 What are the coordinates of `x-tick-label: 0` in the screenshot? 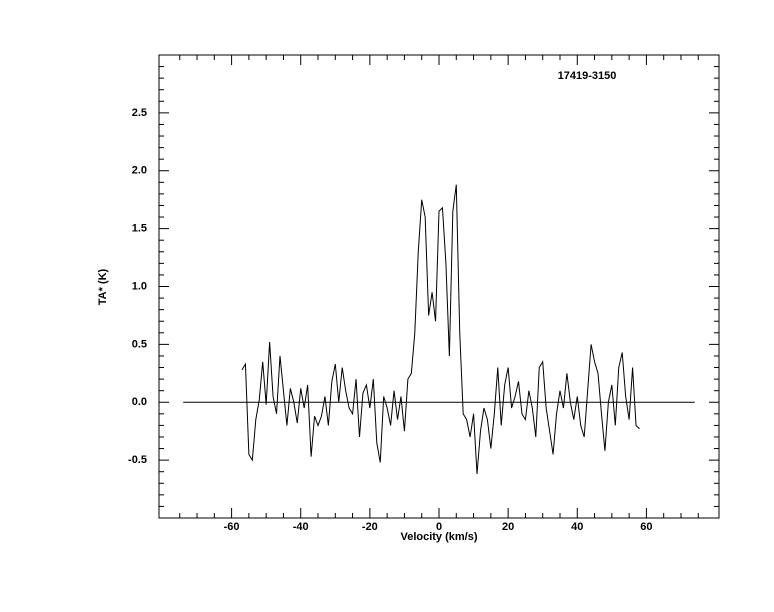 It's located at (439, 527).